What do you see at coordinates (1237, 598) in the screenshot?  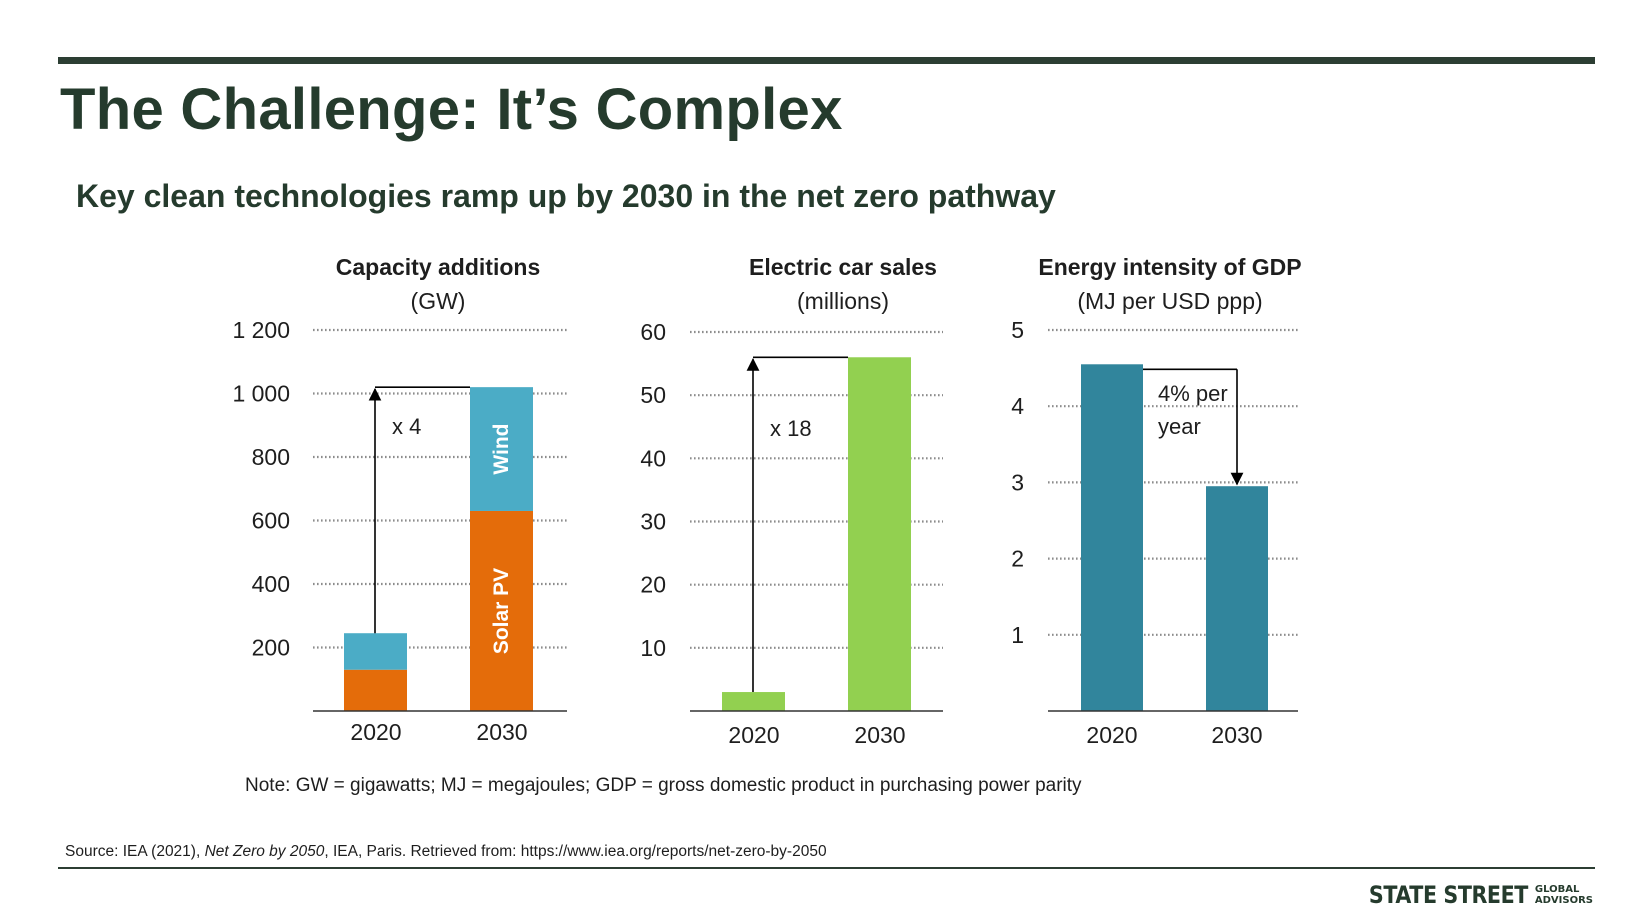 I see `chart3-bar-2030` at bounding box center [1237, 598].